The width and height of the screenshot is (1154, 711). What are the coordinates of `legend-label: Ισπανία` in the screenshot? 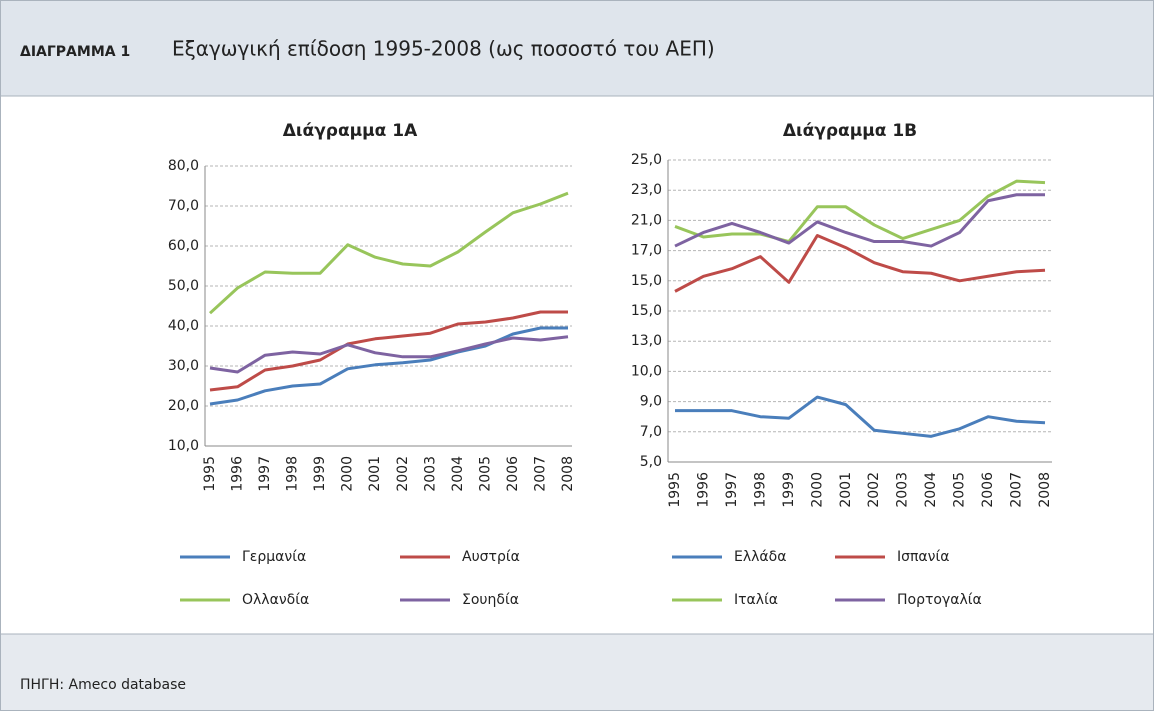 It's located at (923, 557).